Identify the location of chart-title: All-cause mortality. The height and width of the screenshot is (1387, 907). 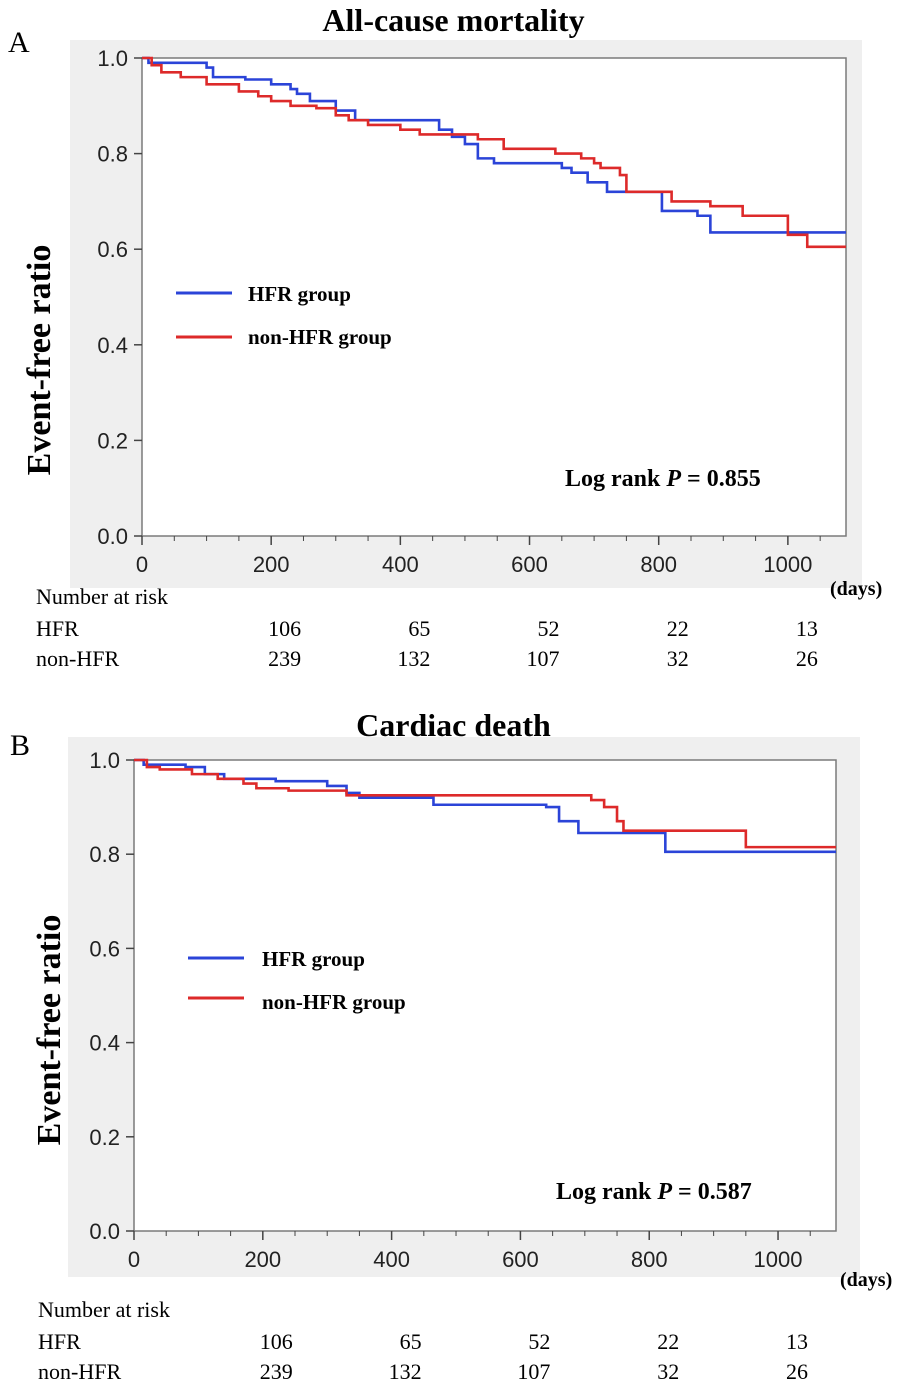
(453, 20).